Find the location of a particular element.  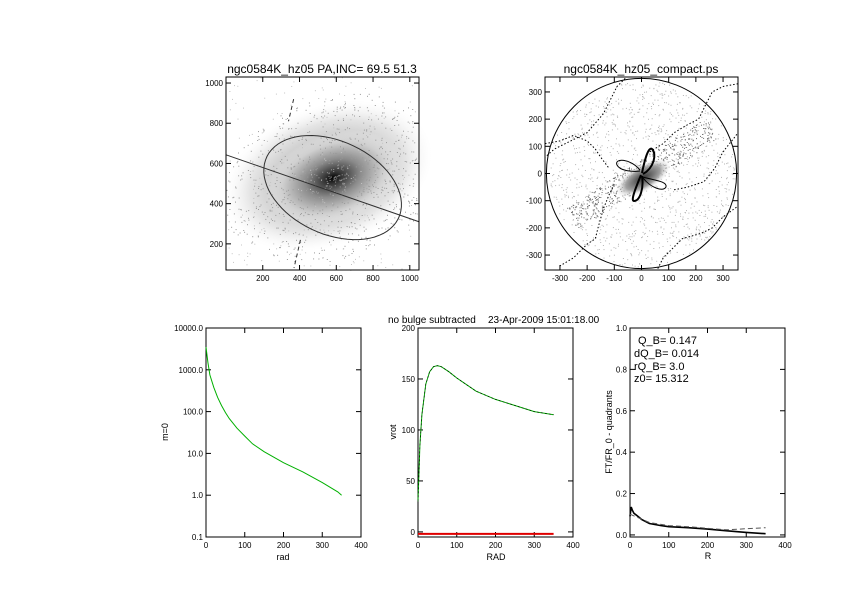

profile-panel-ylabel: m=0 is located at coordinates (165, 432).